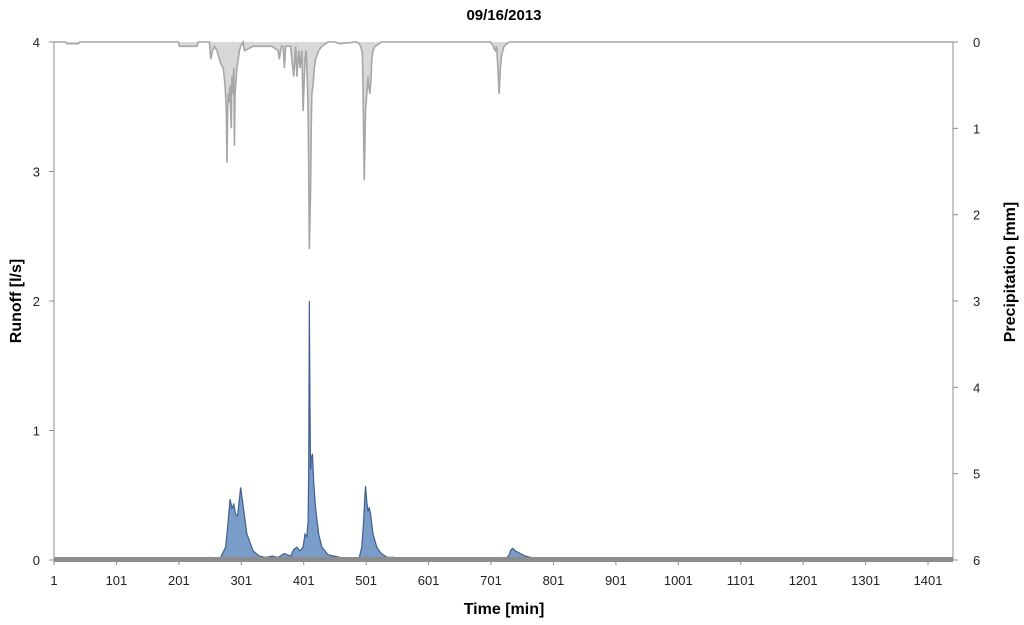 Image resolution: width=1024 pixels, height=625 pixels. Describe the element at coordinates (304, 580) in the screenshot. I see `x-tick-label: 401` at that location.